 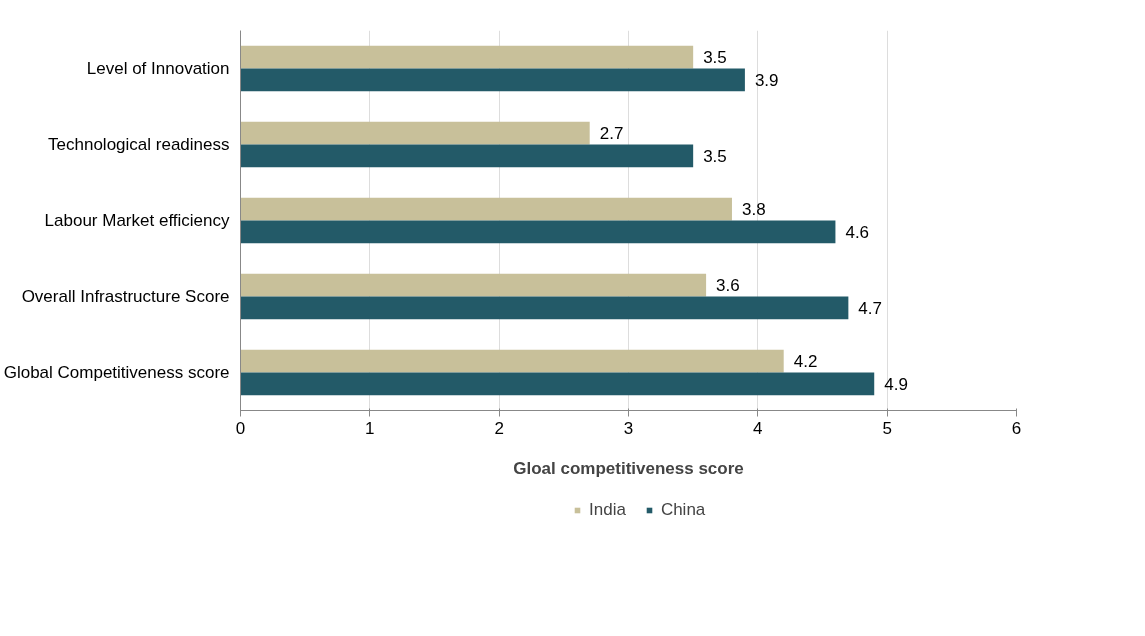 What do you see at coordinates (240, 428) in the screenshot?
I see `x-tick-label: 0` at bounding box center [240, 428].